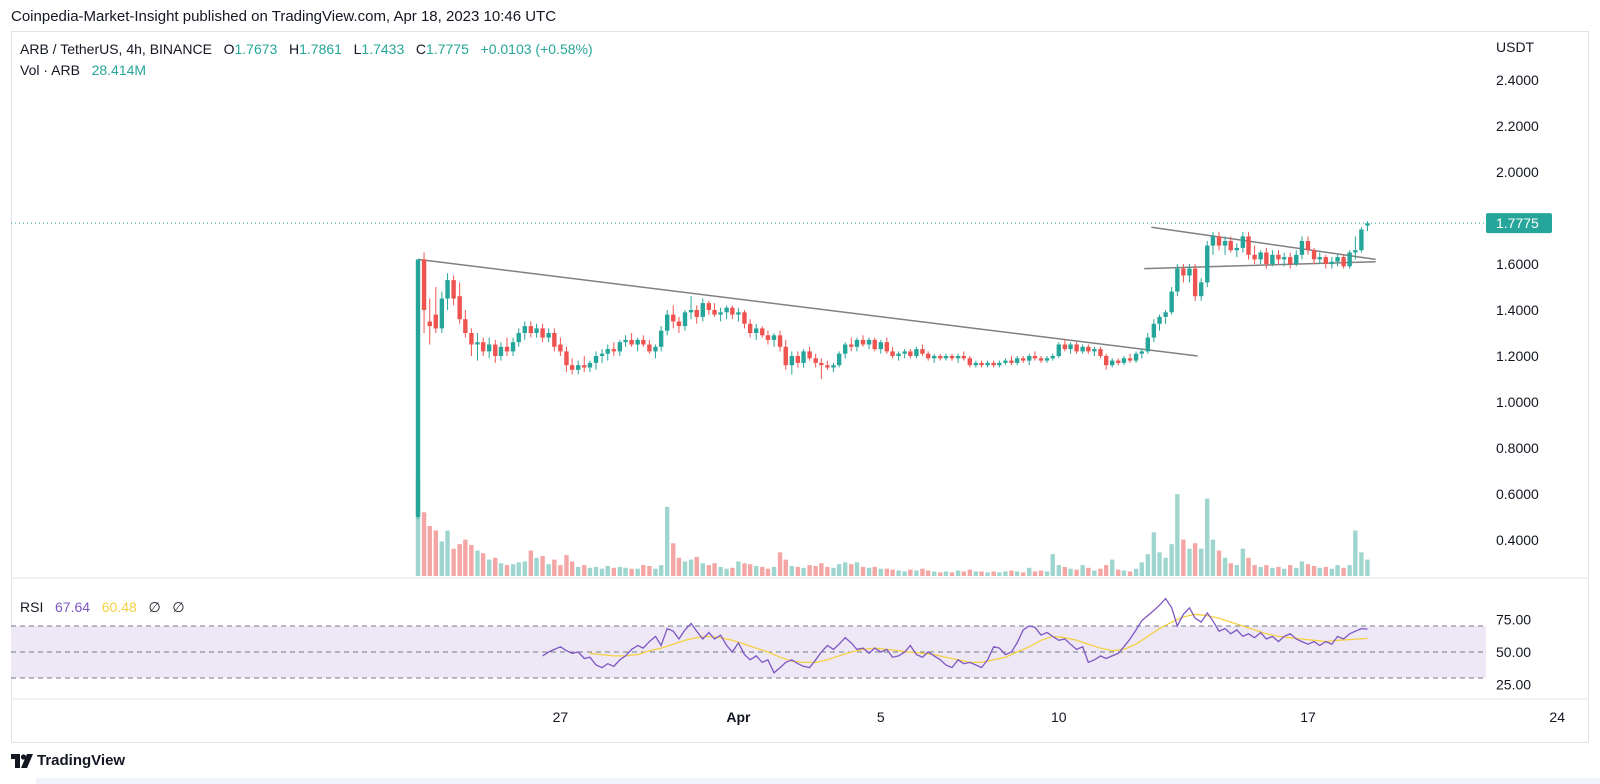 Image resolution: width=1600 pixels, height=784 pixels. Describe the element at coordinates (1263, 243) in the screenshot. I see `trendline-triangle-upper` at that location.